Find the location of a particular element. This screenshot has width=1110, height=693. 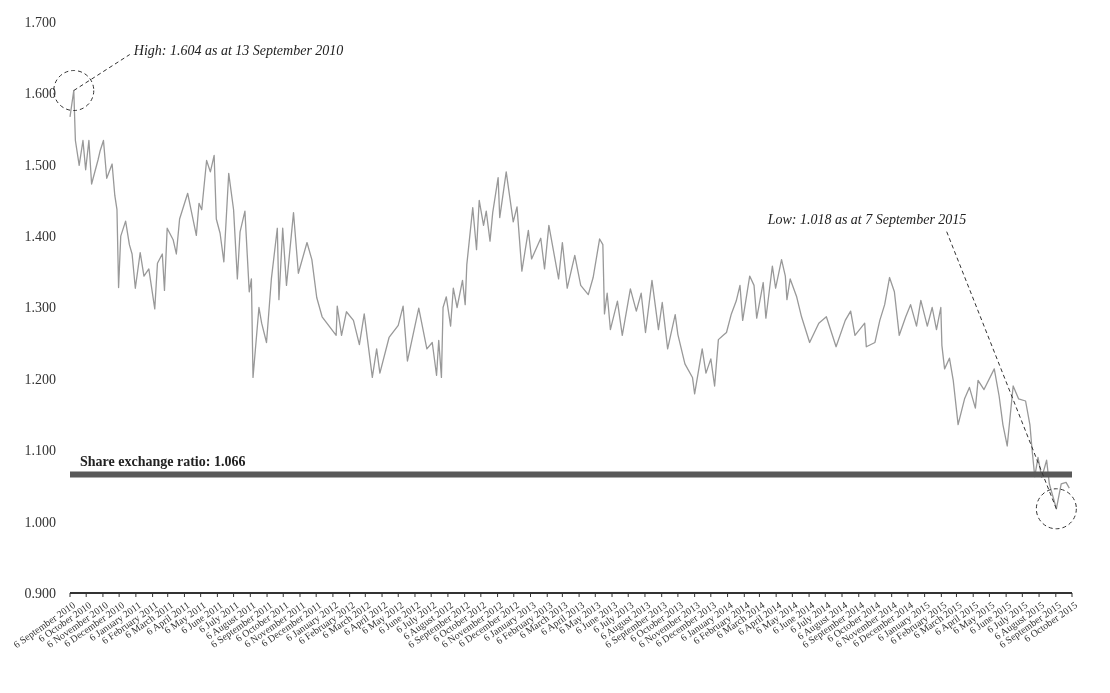

y-tick-label: 1.500 is located at coordinates (40, 165).